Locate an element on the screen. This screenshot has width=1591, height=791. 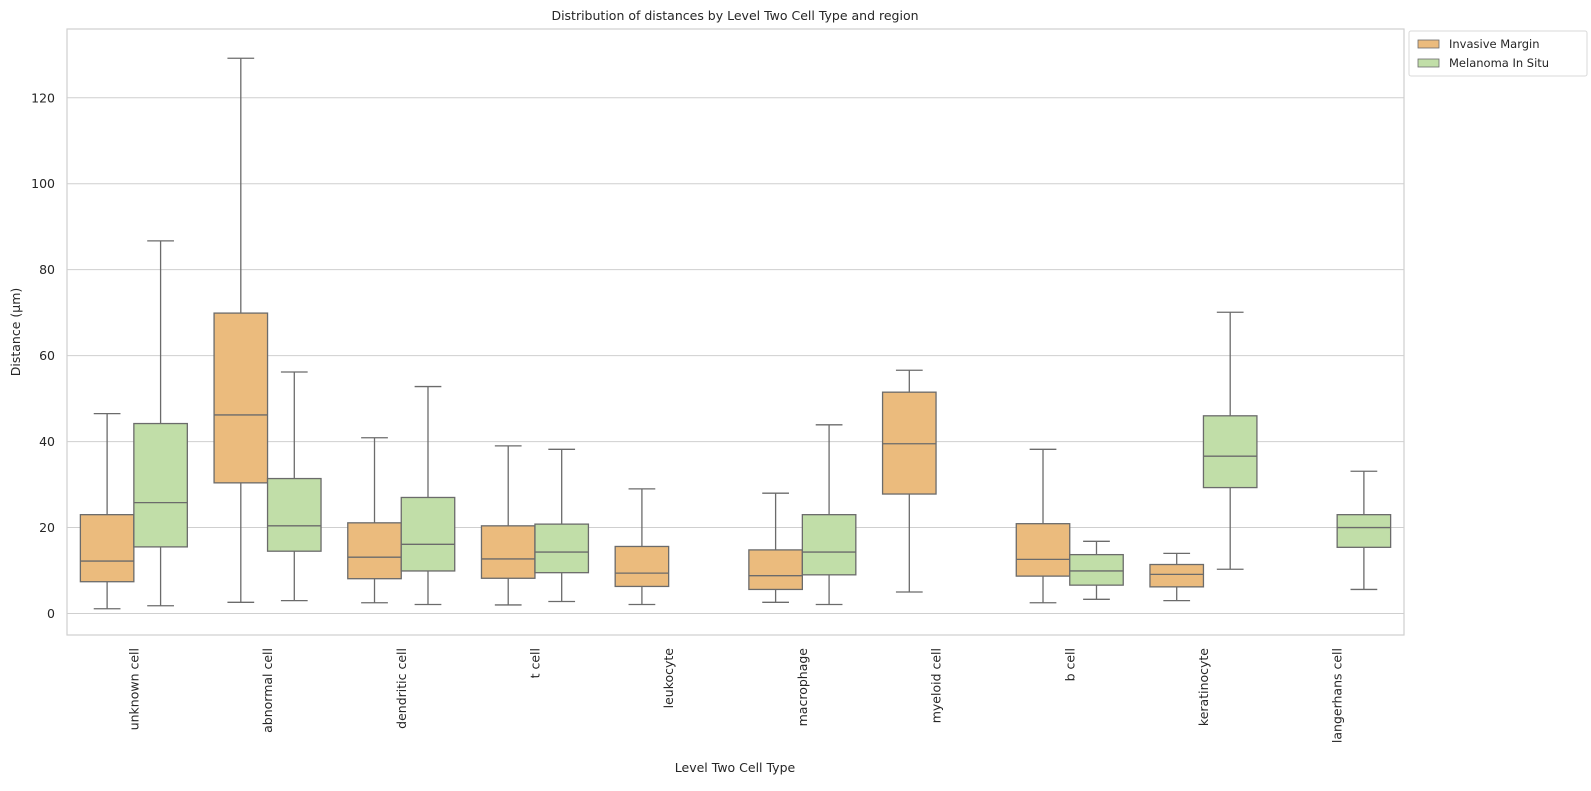
box-invasive-margin-abnormal-cell is located at coordinates (241, 330).